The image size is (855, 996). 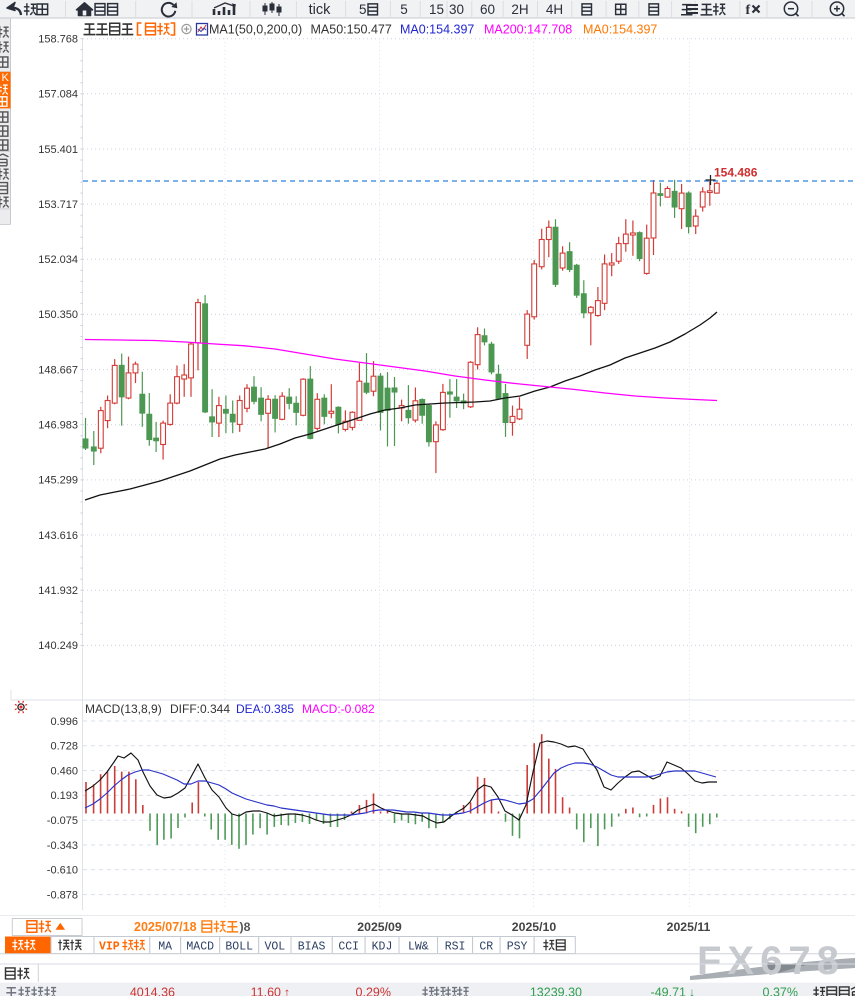 I want to click on svg-text: VIP, so click(x=109, y=947).